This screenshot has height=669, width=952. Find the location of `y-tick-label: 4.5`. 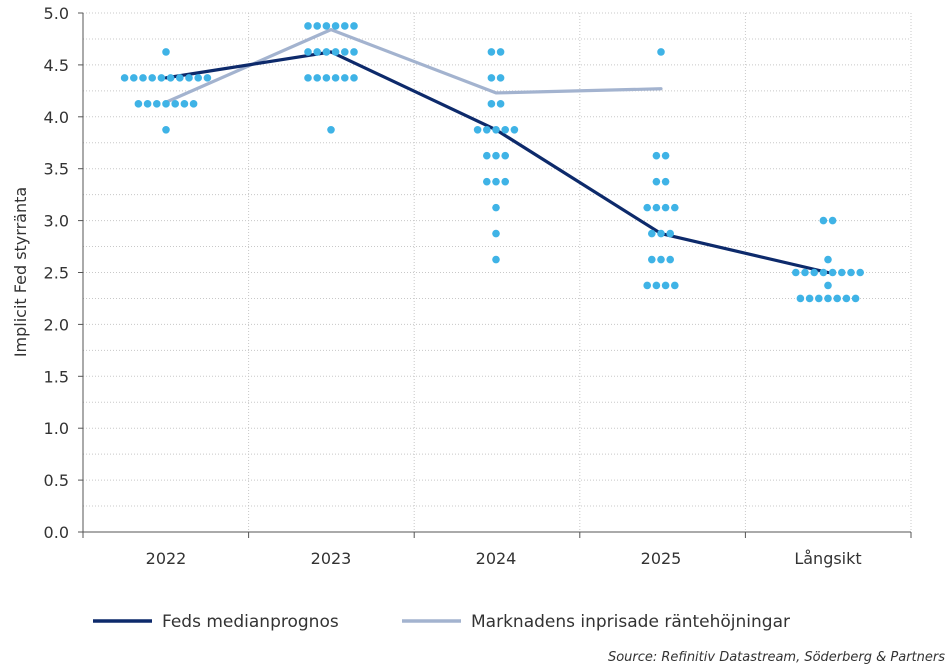

y-tick-label: 4.5 is located at coordinates (56, 65).